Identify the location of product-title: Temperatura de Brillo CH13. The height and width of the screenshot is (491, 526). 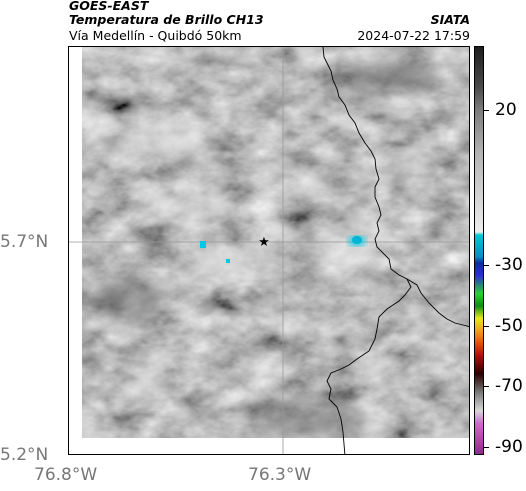
(166, 19).